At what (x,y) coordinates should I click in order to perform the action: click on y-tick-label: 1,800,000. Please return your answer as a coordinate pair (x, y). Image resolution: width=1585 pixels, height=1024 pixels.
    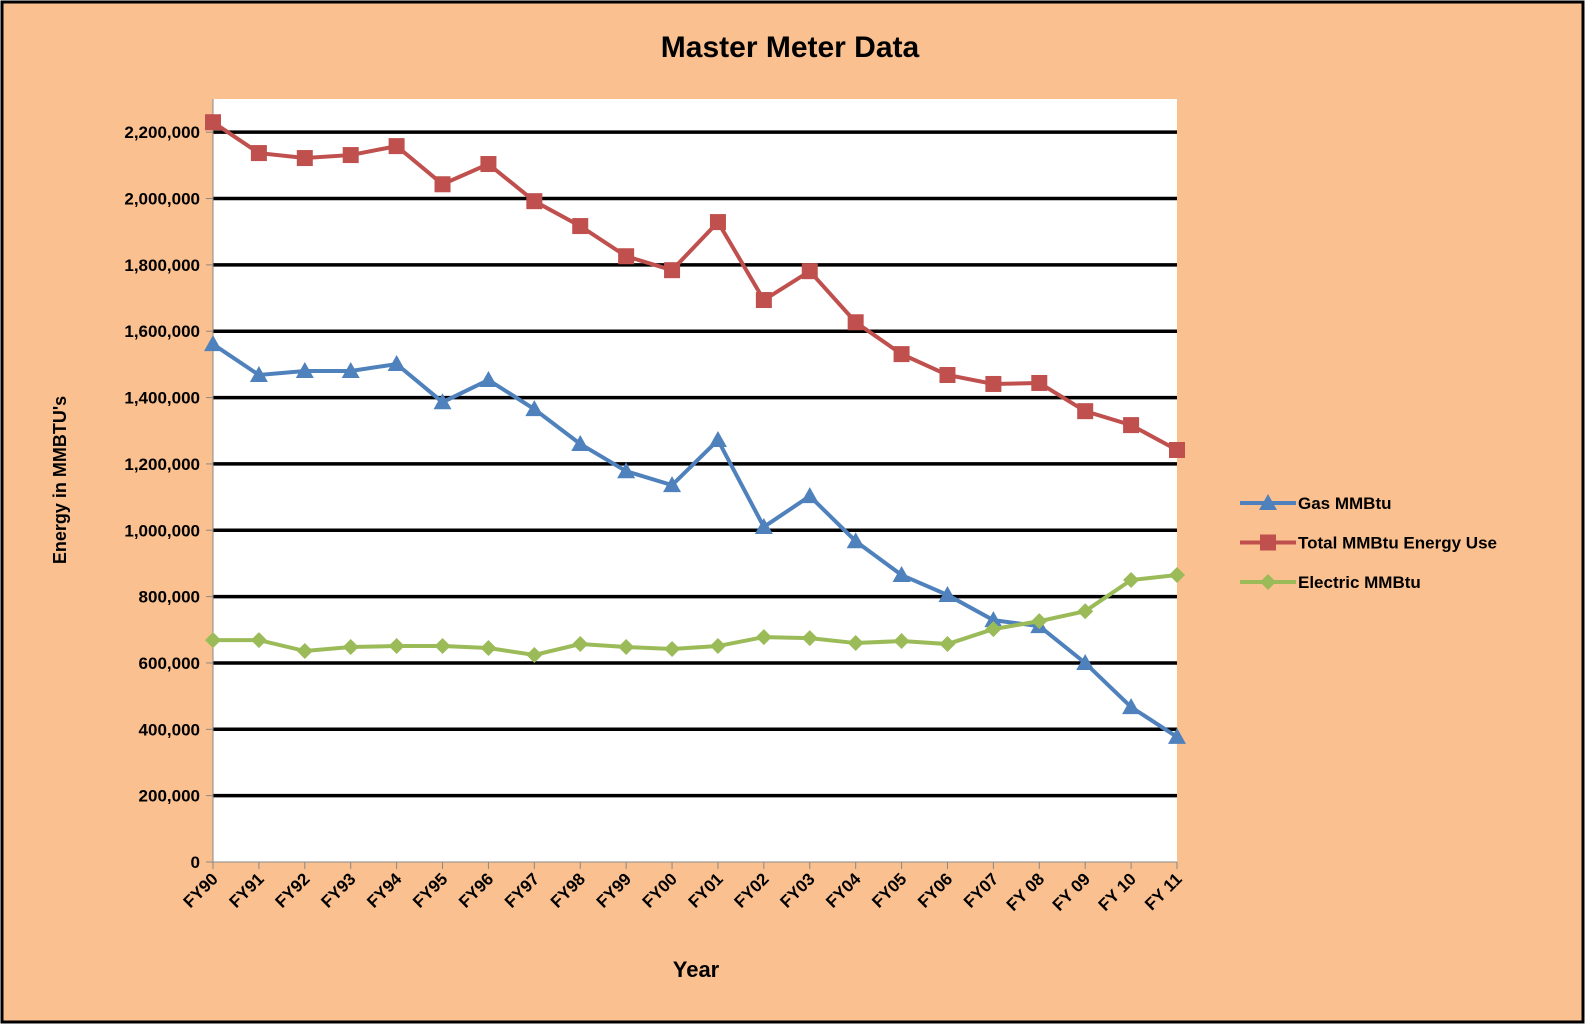
    Looking at the image, I should click on (162, 265).